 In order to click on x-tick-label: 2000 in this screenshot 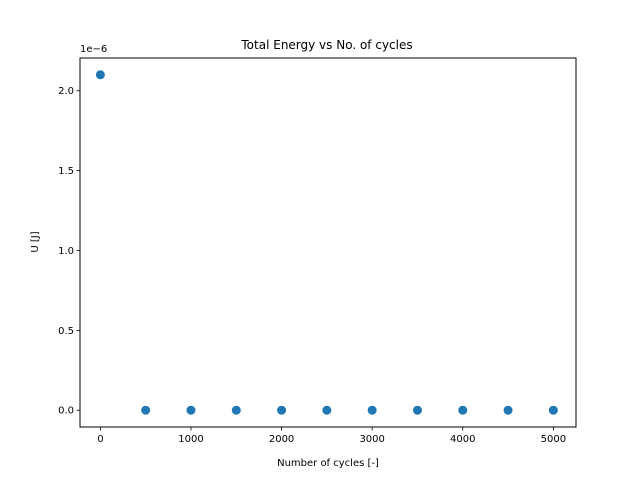, I will do `click(281, 439)`.